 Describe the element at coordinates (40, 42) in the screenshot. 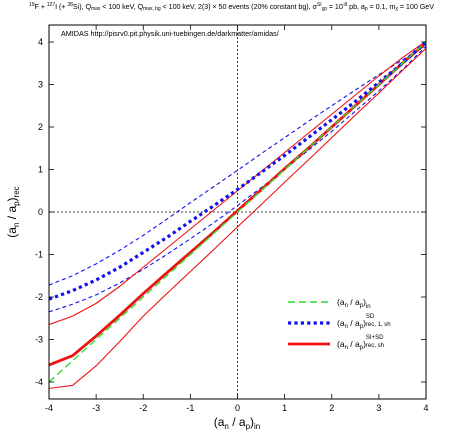

I see `y-tick-label: 4` at that location.